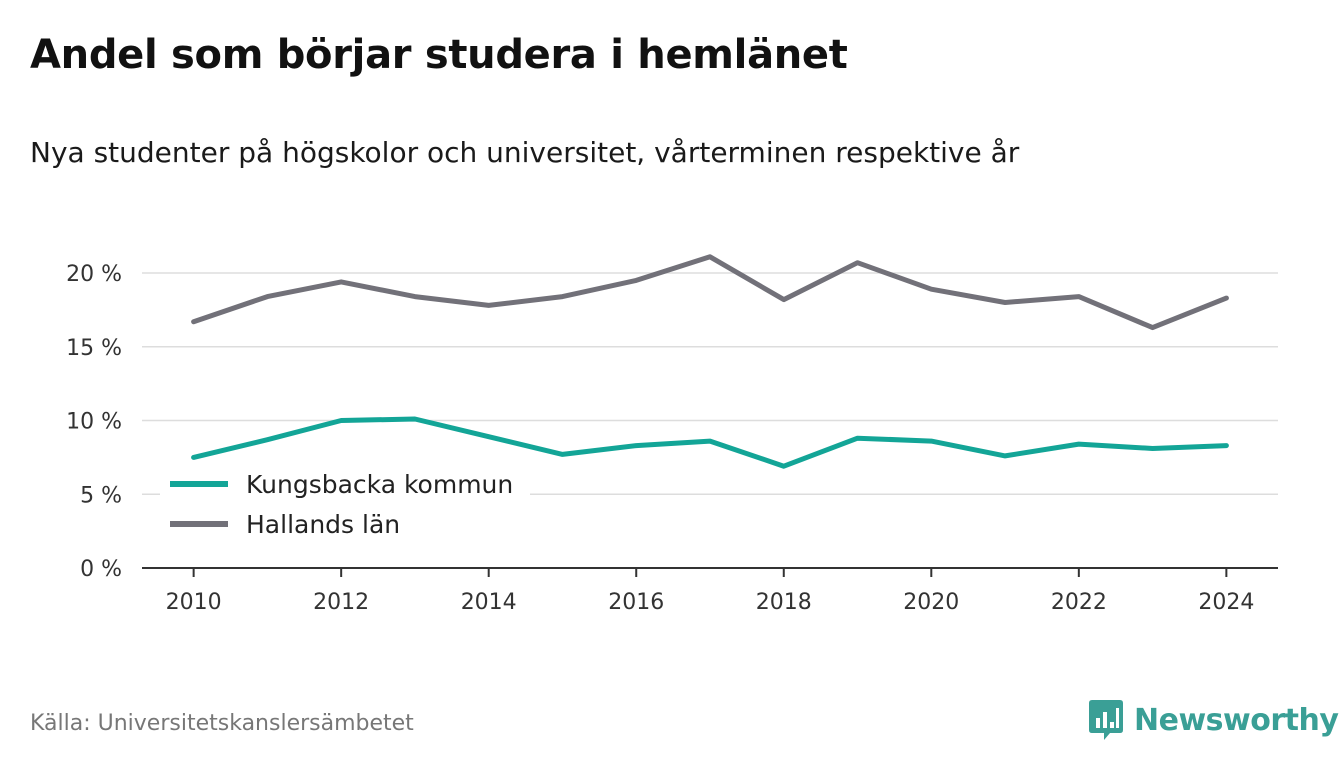 The image size is (1340, 771). What do you see at coordinates (323, 524) in the screenshot?
I see `legend-label: Hallands län` at bounding box center [323, 524].